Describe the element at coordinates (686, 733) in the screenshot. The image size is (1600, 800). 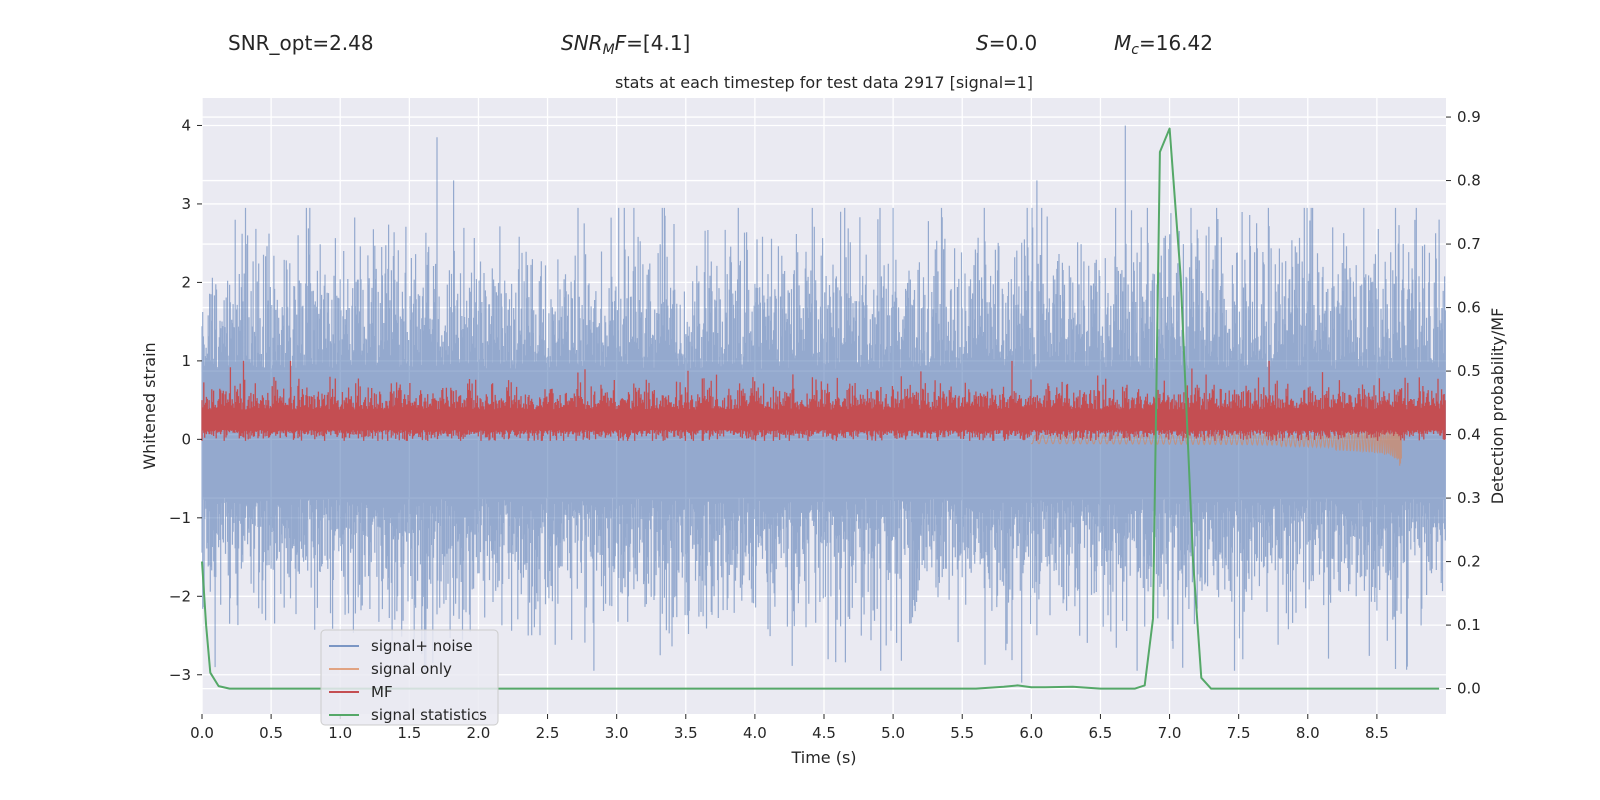
I see `x-tick-label: 3.5` at that location.